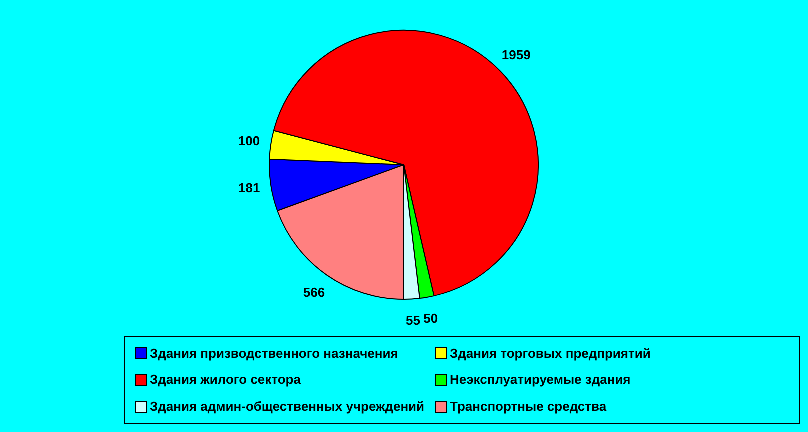  What do you see at coordinates (249, 188) in the screenshot?
I see `data-label: 181` at bounding box center [249, 188].